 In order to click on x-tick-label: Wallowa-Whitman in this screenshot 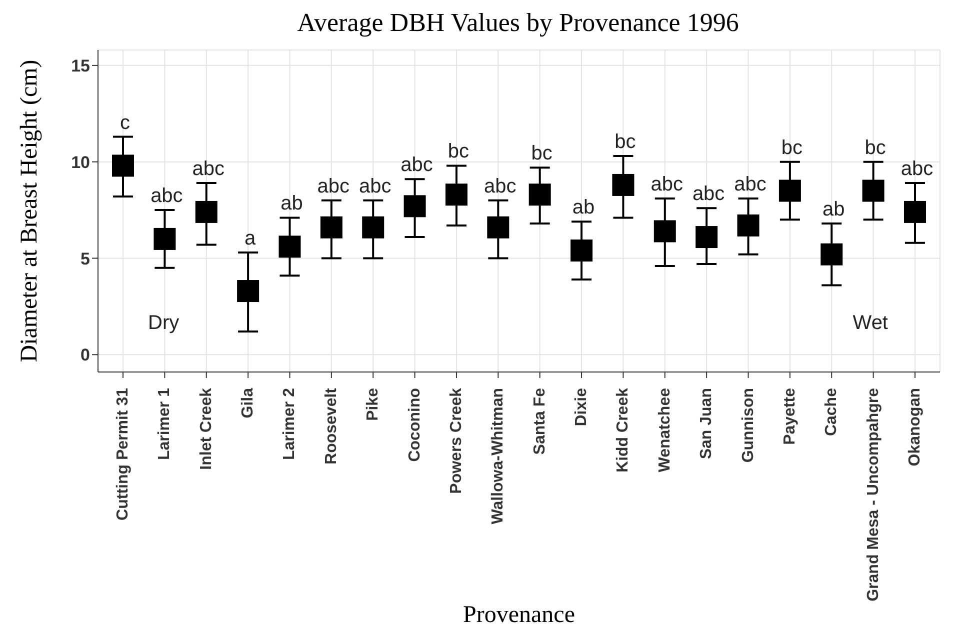, I will do `click(498, 456)`.